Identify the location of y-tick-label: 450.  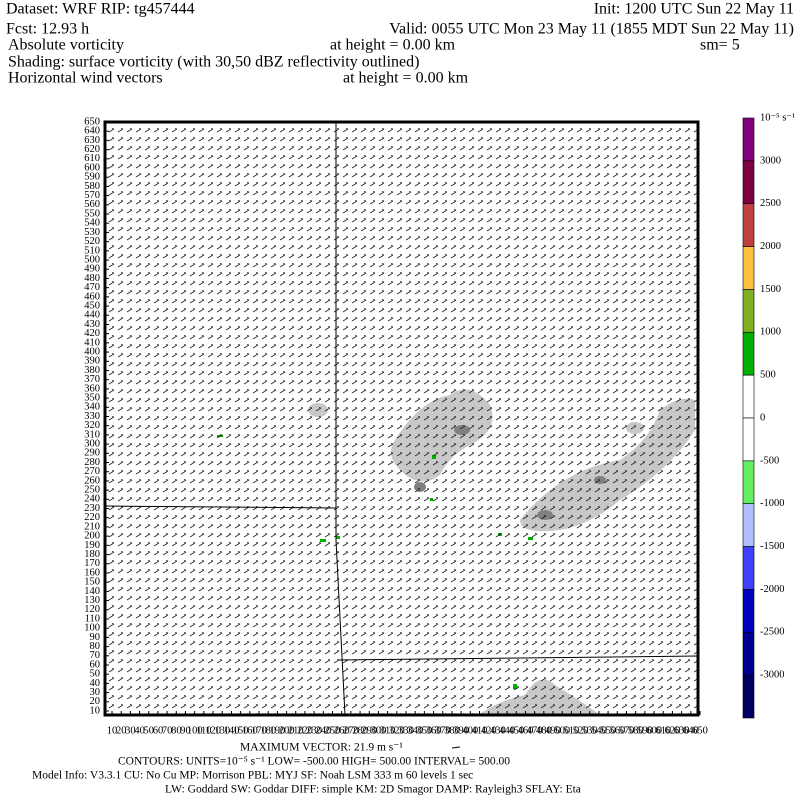
(92, 305).